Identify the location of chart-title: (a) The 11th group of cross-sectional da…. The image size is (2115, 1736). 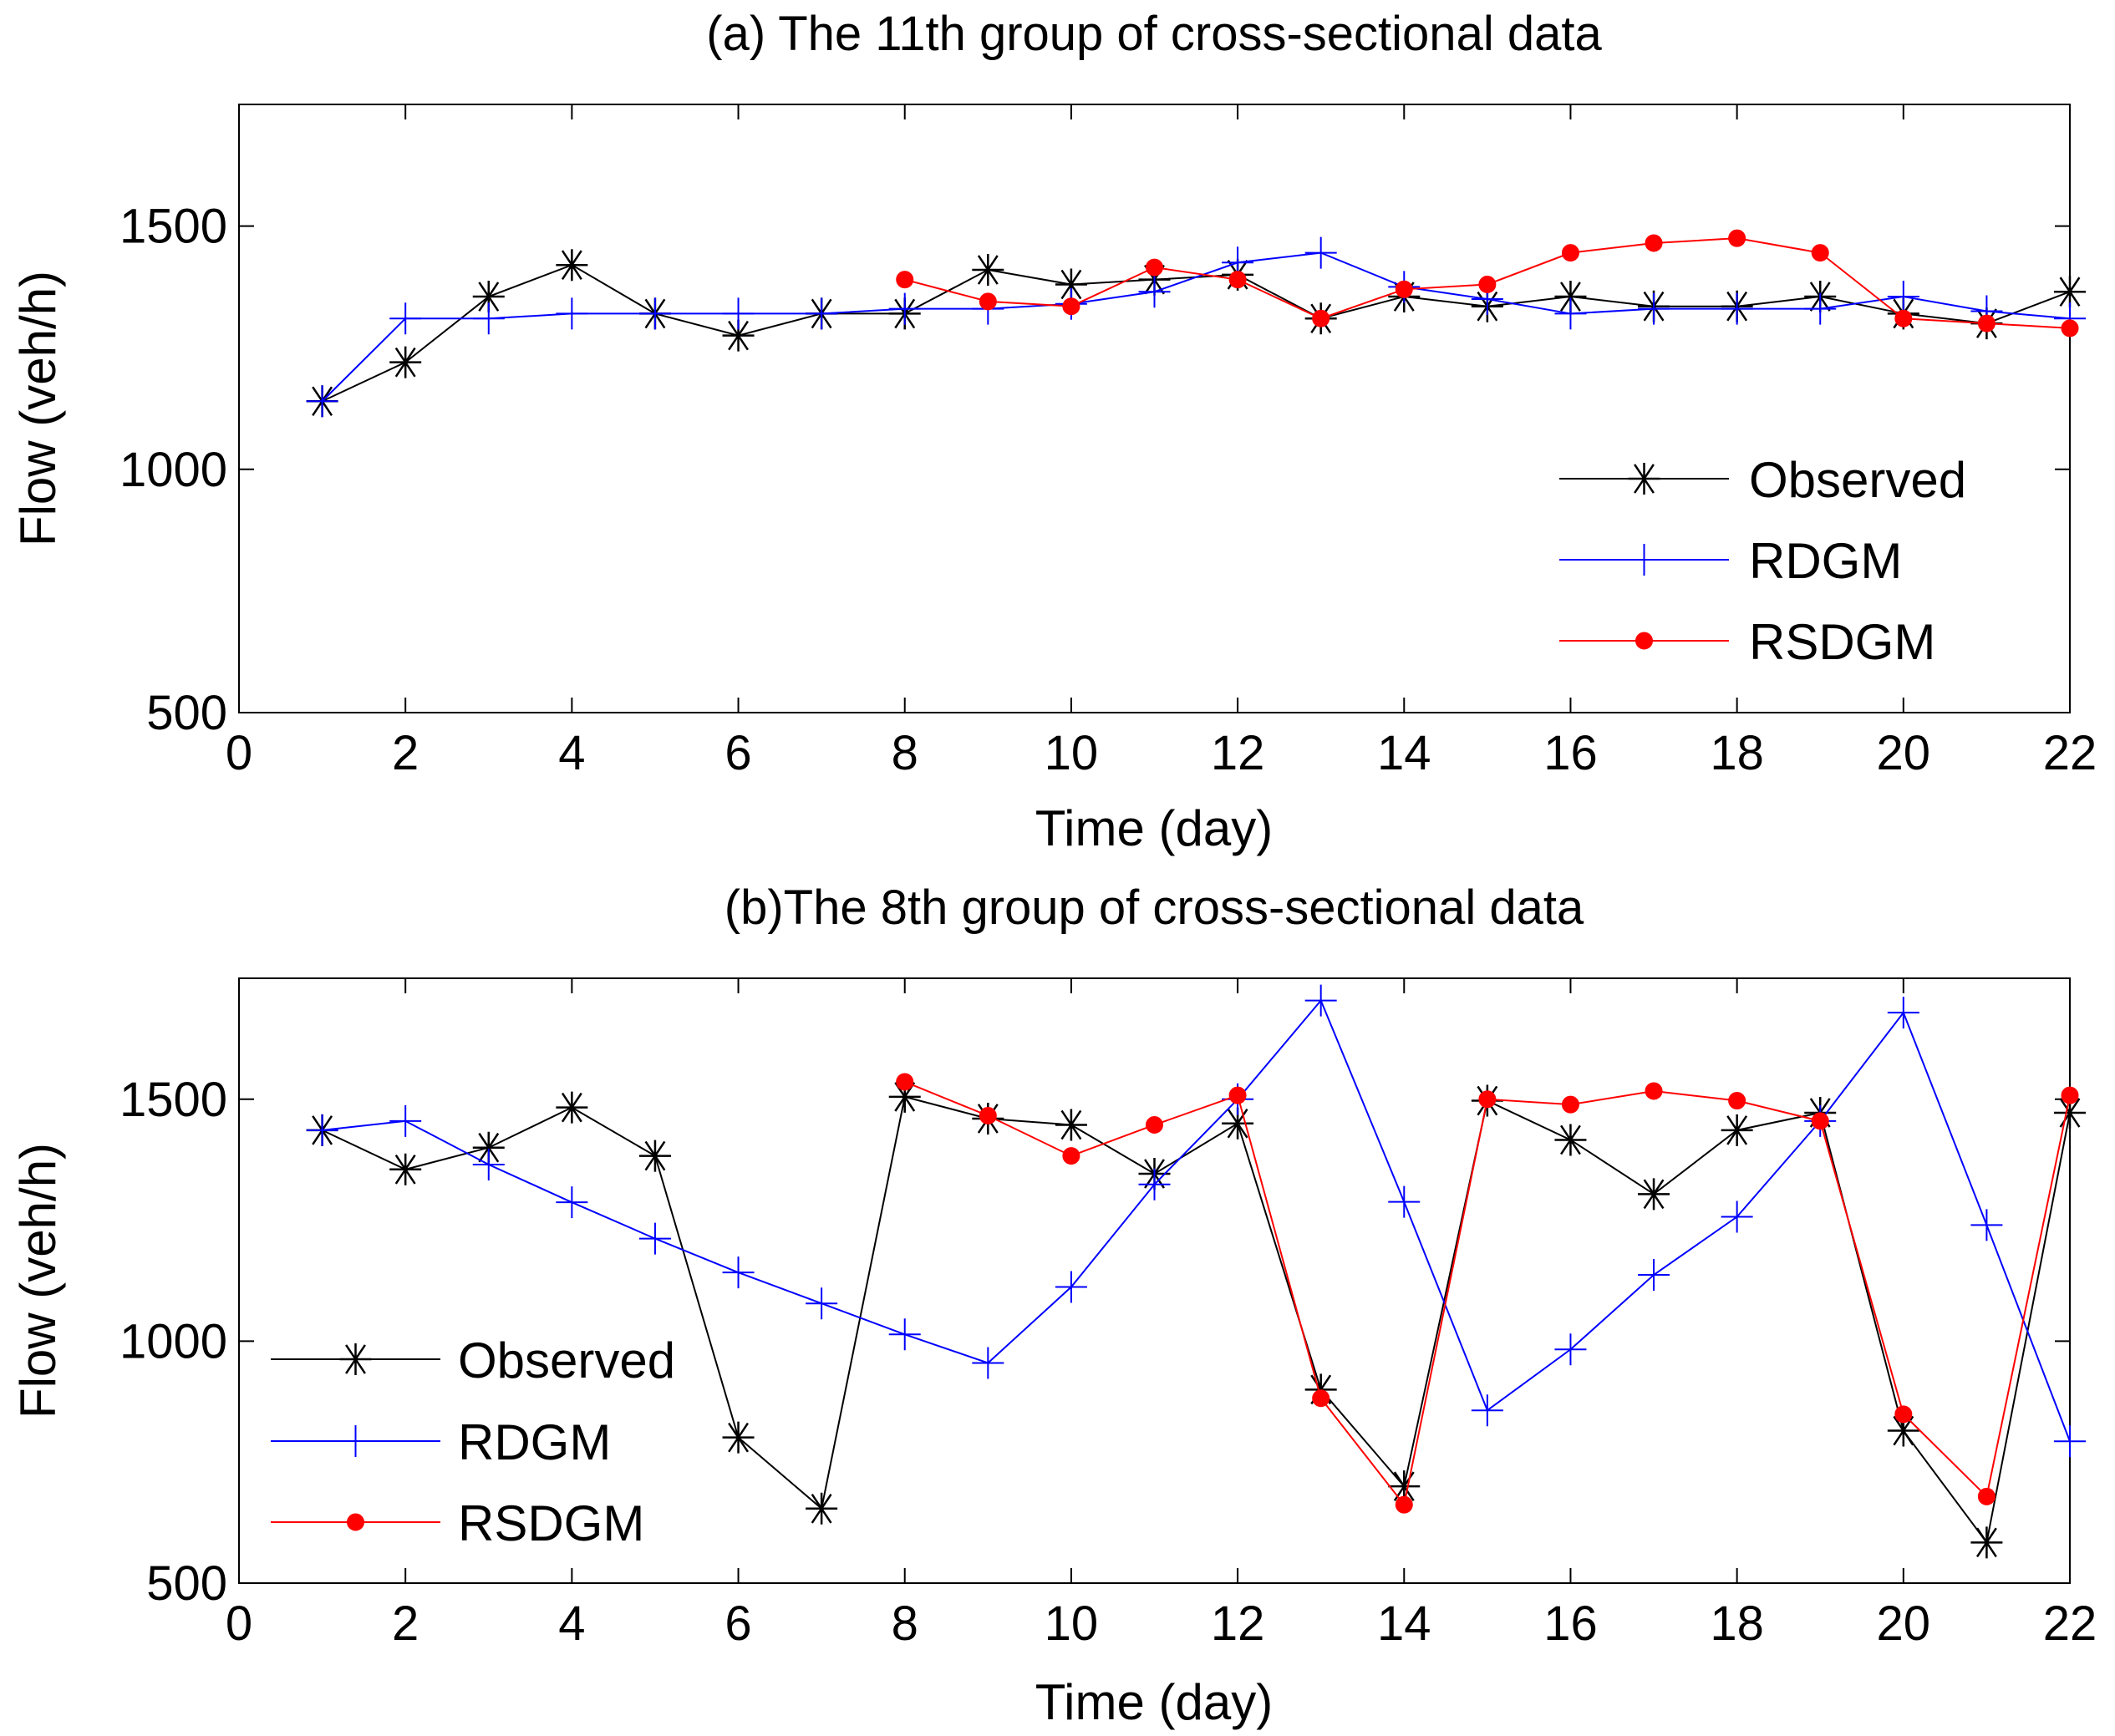
(1154, 34).